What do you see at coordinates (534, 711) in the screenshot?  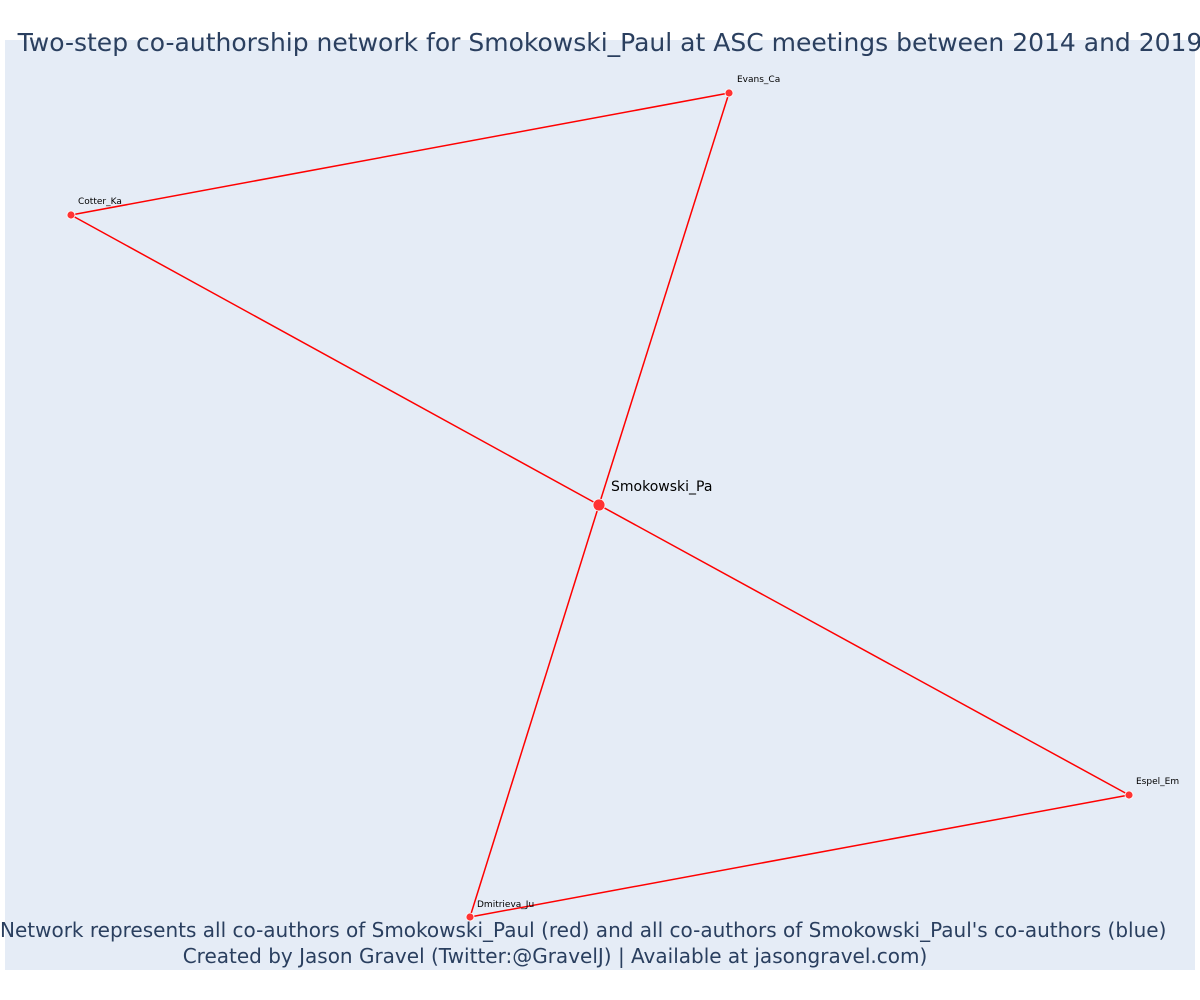 I see `edge-smokowski-dmitrieva` at bounding box center [534, 711].